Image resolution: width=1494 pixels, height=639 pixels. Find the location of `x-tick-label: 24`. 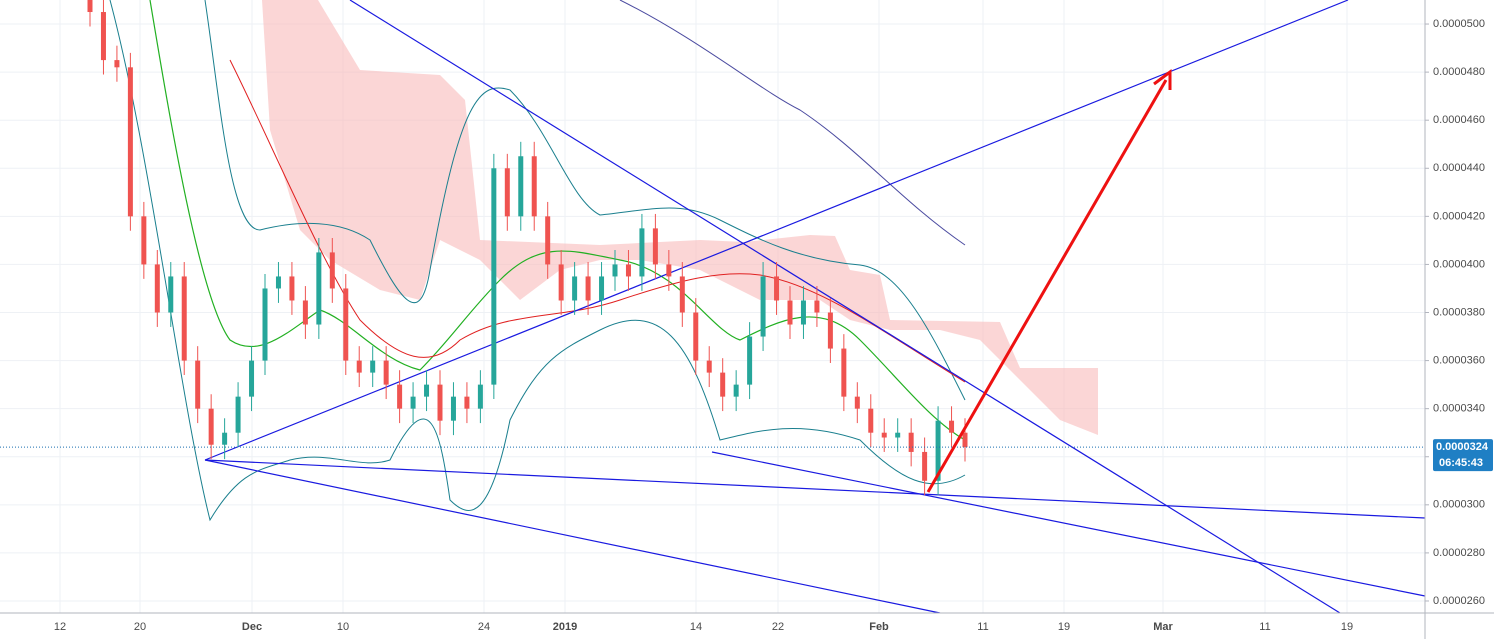

x-tick-label: 24 is located at coordinates (484, 627).